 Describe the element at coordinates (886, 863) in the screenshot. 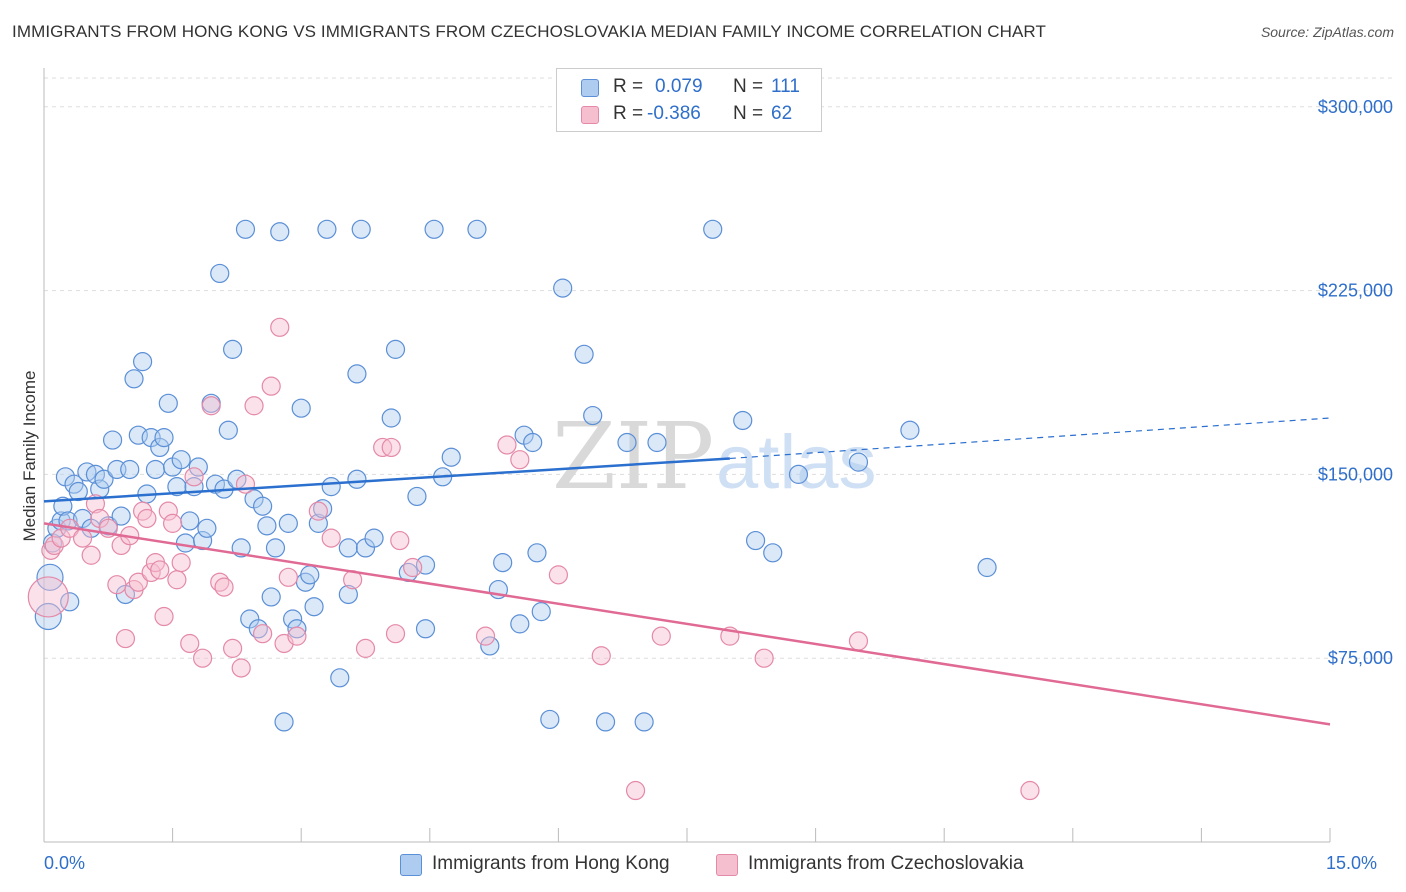

I see `legend-label-czechoslovakia: Immigrants from Czechoslovakia` at that location.